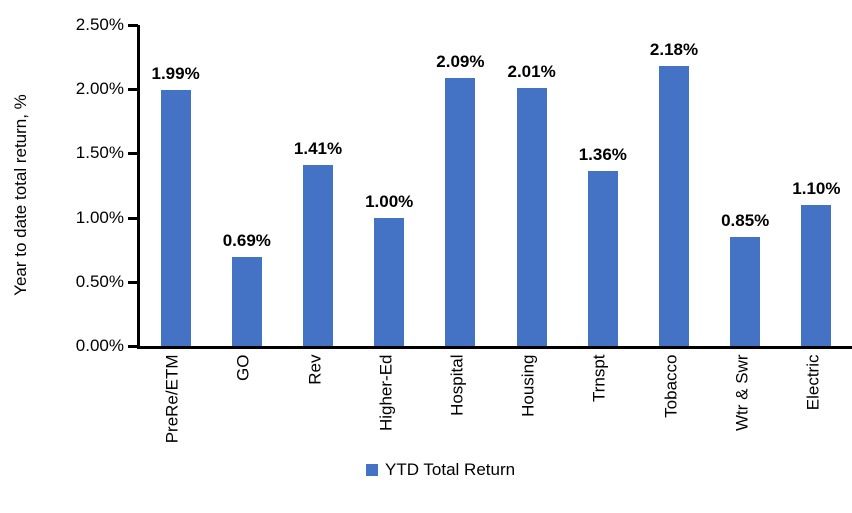 Image resolution: width=852 pixels, height=513 pixels. What do you see at coordinates (175, 218) in the screenshot?
I see `bar-prere-etm` at bounding box center [175, 218].